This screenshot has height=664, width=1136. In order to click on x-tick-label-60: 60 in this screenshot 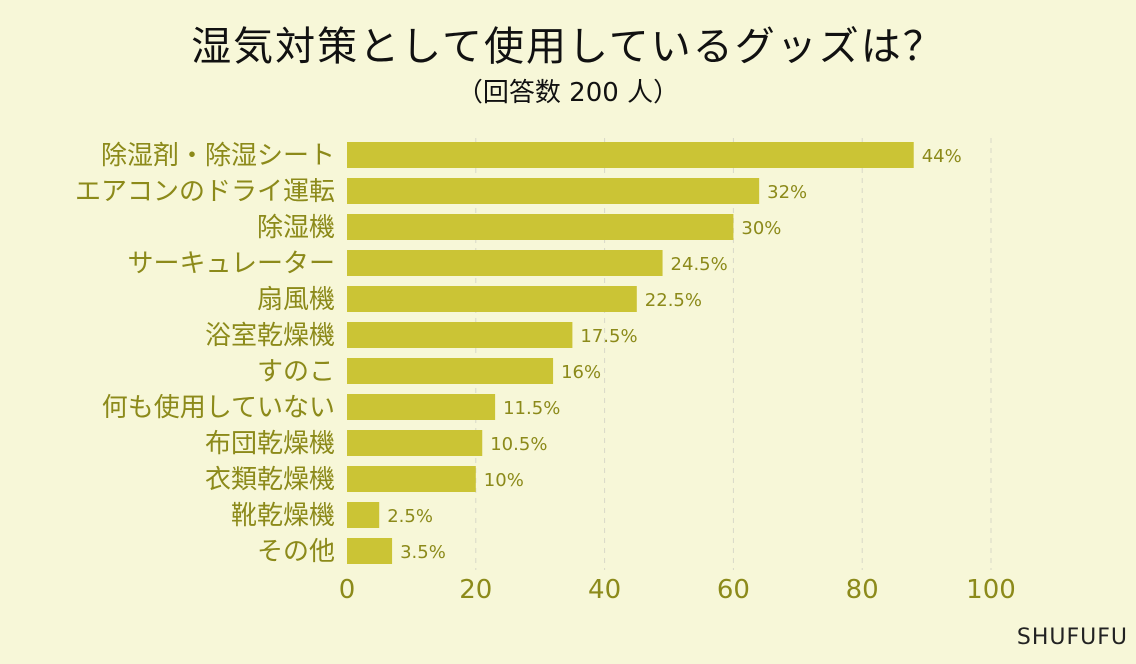, I will do `click(733, 590)`.